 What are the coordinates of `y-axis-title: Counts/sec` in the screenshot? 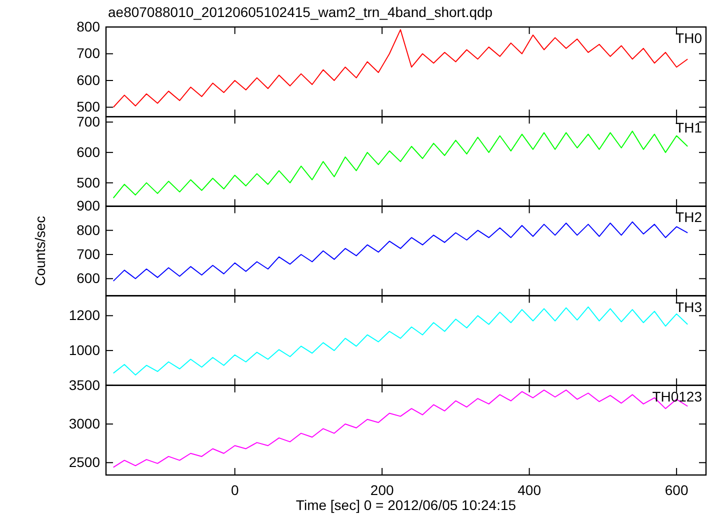 It's located at (40, 251).